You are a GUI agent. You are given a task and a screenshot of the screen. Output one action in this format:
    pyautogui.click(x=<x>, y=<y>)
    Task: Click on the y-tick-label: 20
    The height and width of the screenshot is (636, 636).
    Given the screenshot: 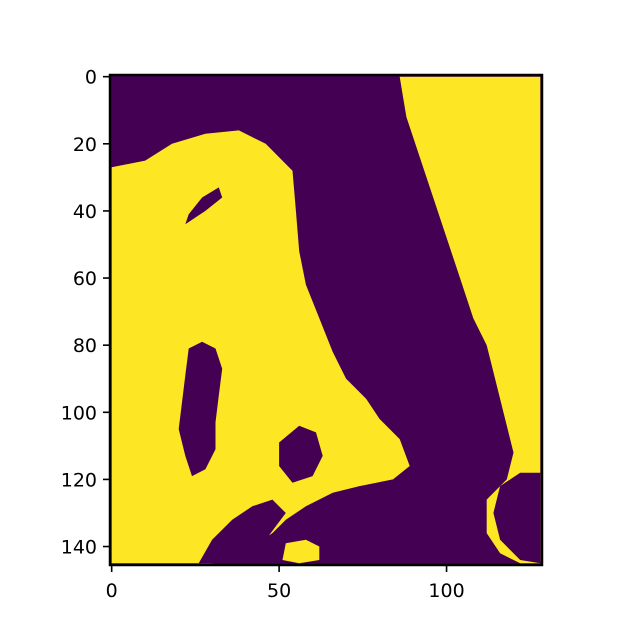 What is the action you would take?
    pyautogui.click(x=85, y=145)
    